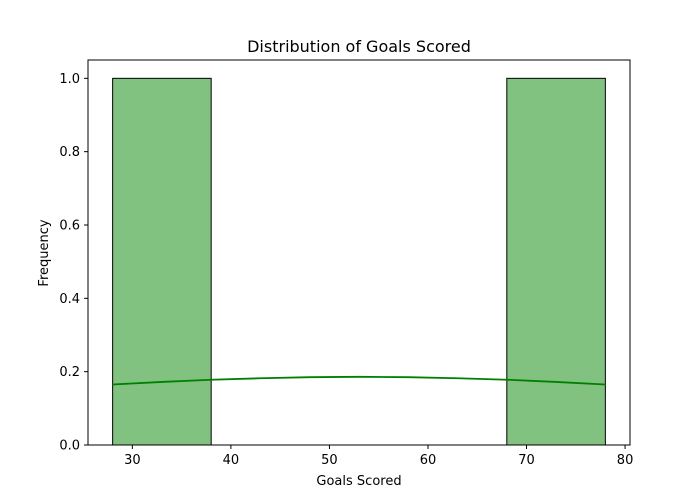  Describe the element at coordinates (69, 79) in the screenshot. I see `y-tick-label: 1.0` at that location.